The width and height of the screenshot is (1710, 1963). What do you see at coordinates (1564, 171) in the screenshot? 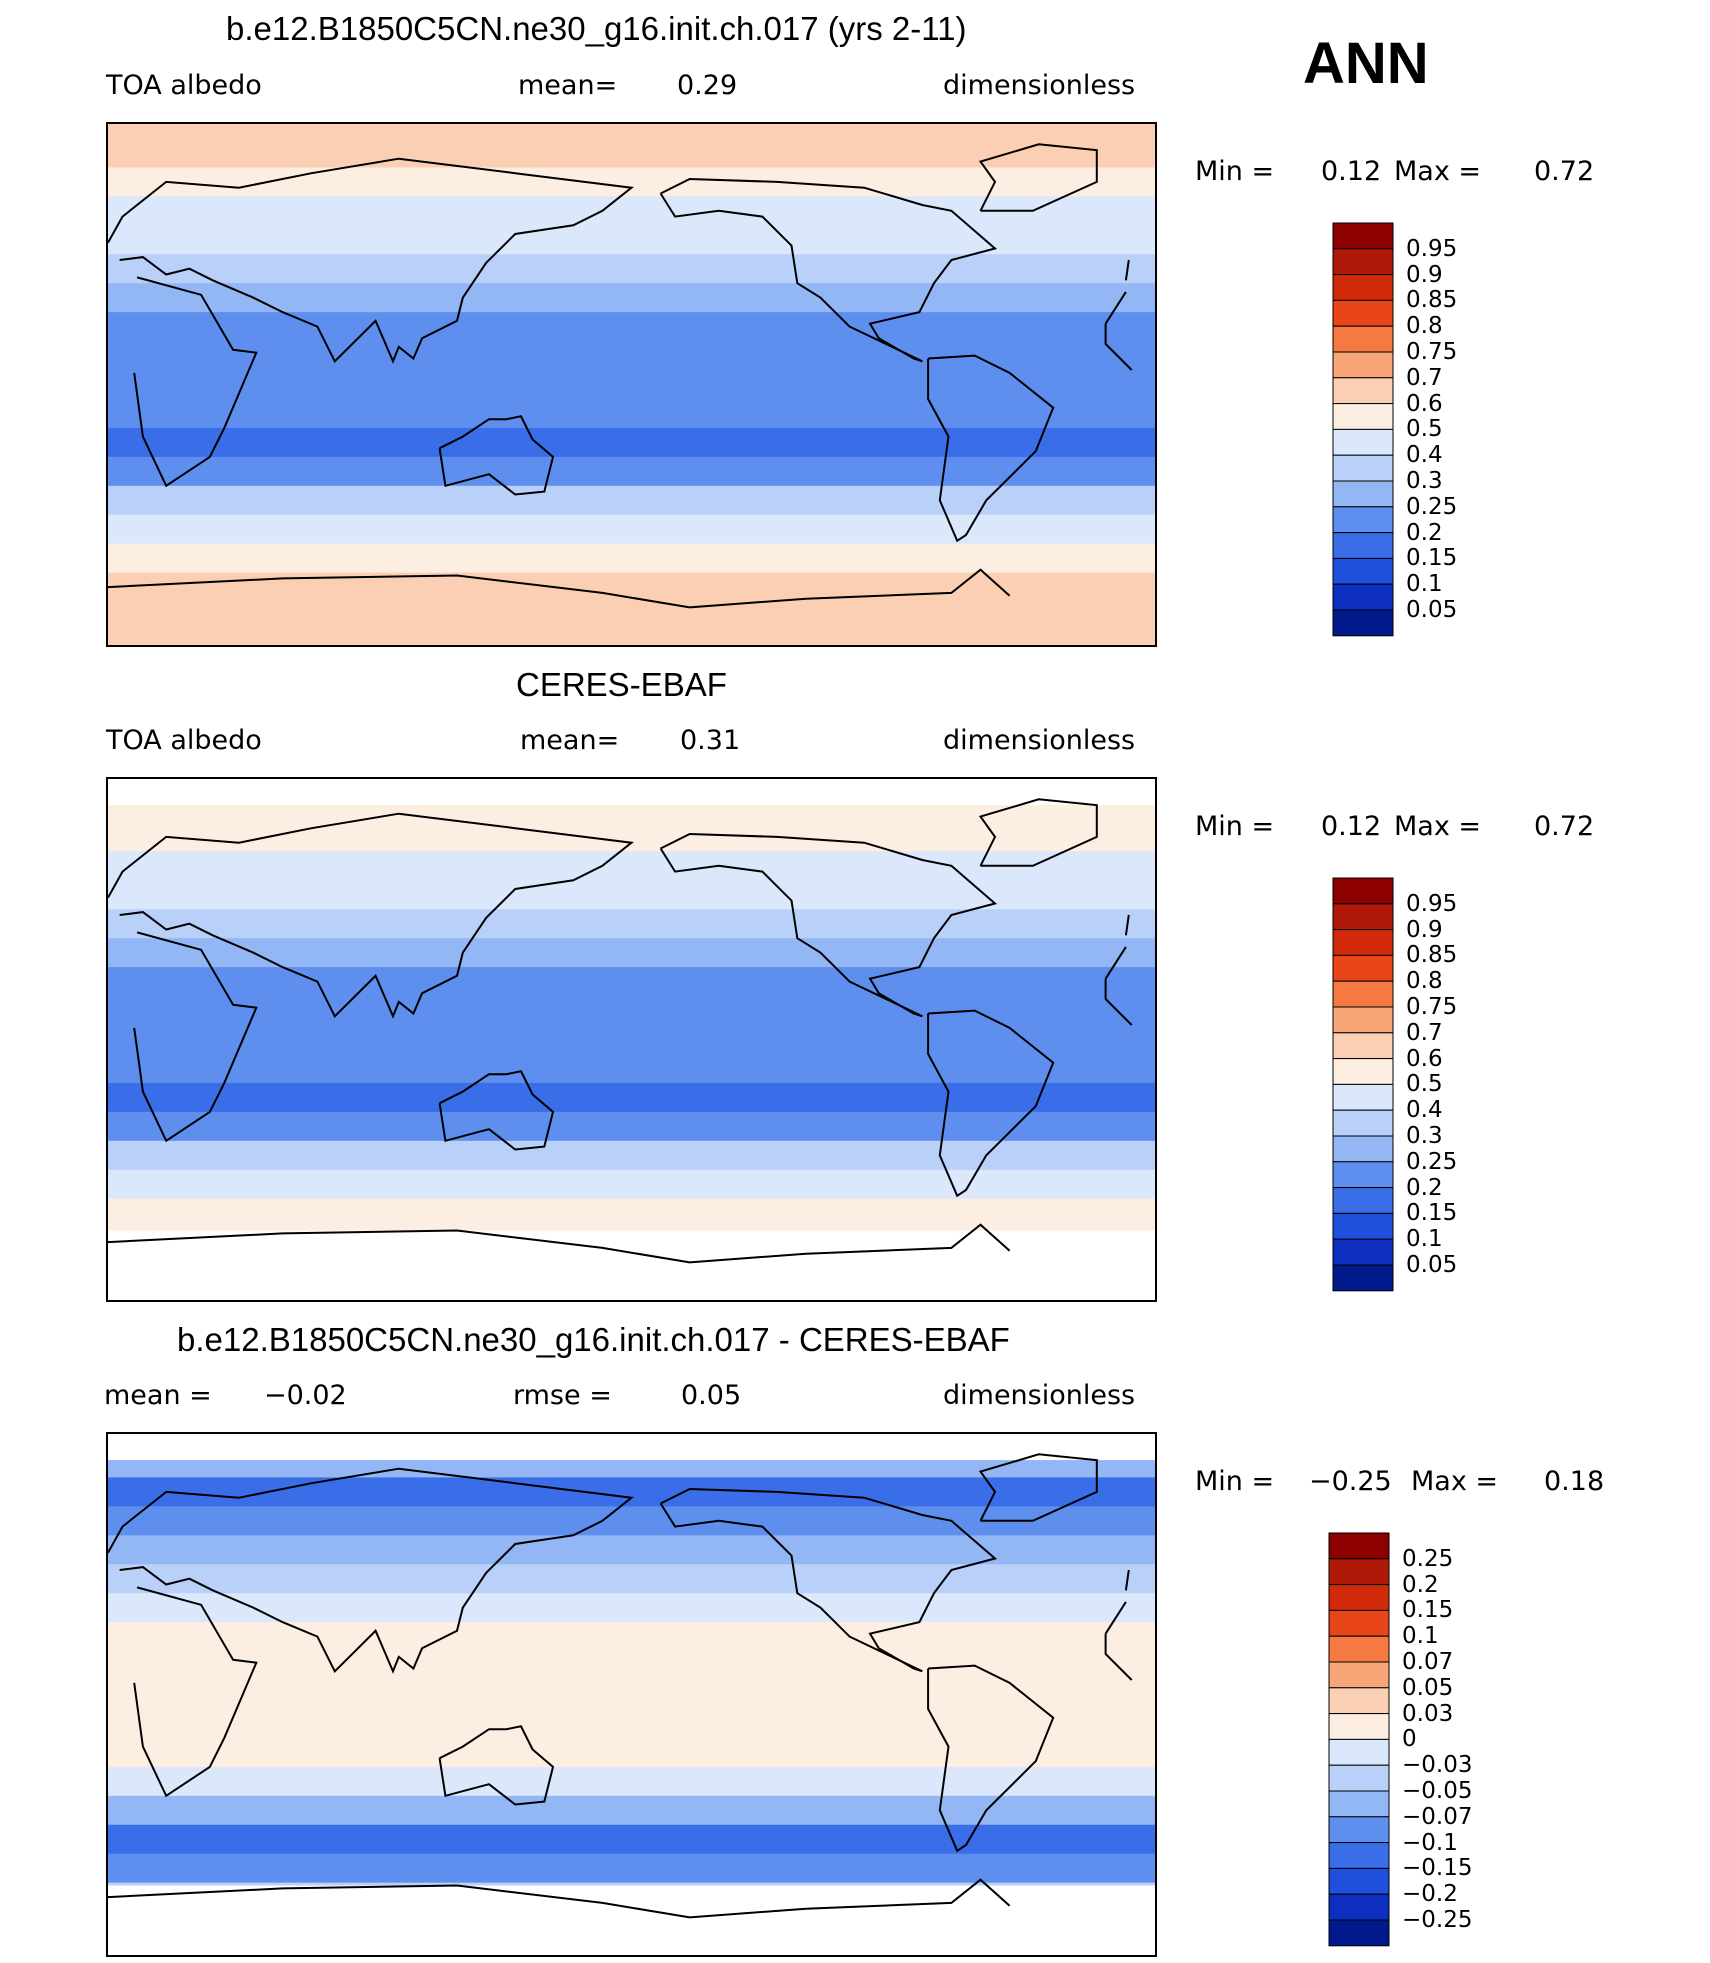
I see `panel-1-max-value: 0.72` at bounding box center [1564, 171].